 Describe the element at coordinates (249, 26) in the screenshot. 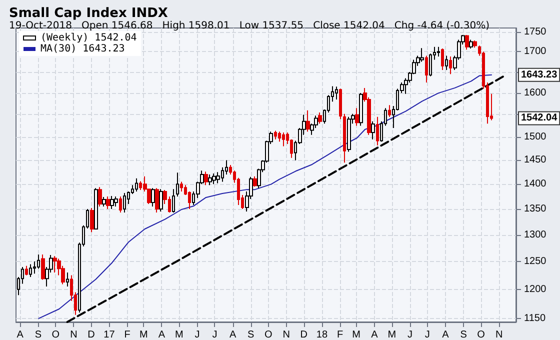

I see `chart-subtitle: 19-Oct-2018 Open 1546.68 High 1598.01 Low 1537.55 Close 1542.04 Chg -4.64 (-0.30%)` at that location.